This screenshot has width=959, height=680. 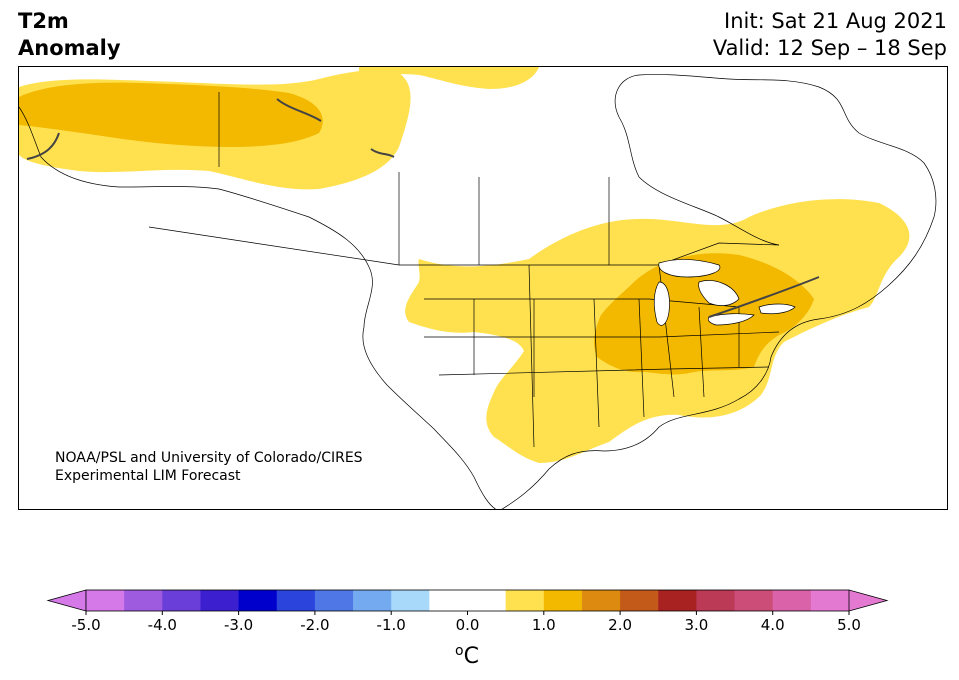 What do you see at coordinates (773, 625) in the screenshot?
I see `colorbar-tick-label: 4.0` at bounding box center [773, 625].